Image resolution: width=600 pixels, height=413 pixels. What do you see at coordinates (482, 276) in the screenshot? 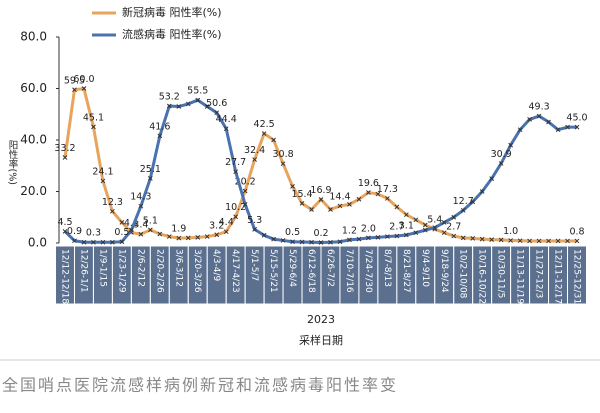
I see `x-tick-label: 10/16-10/22` at bounding box center [482, 276].